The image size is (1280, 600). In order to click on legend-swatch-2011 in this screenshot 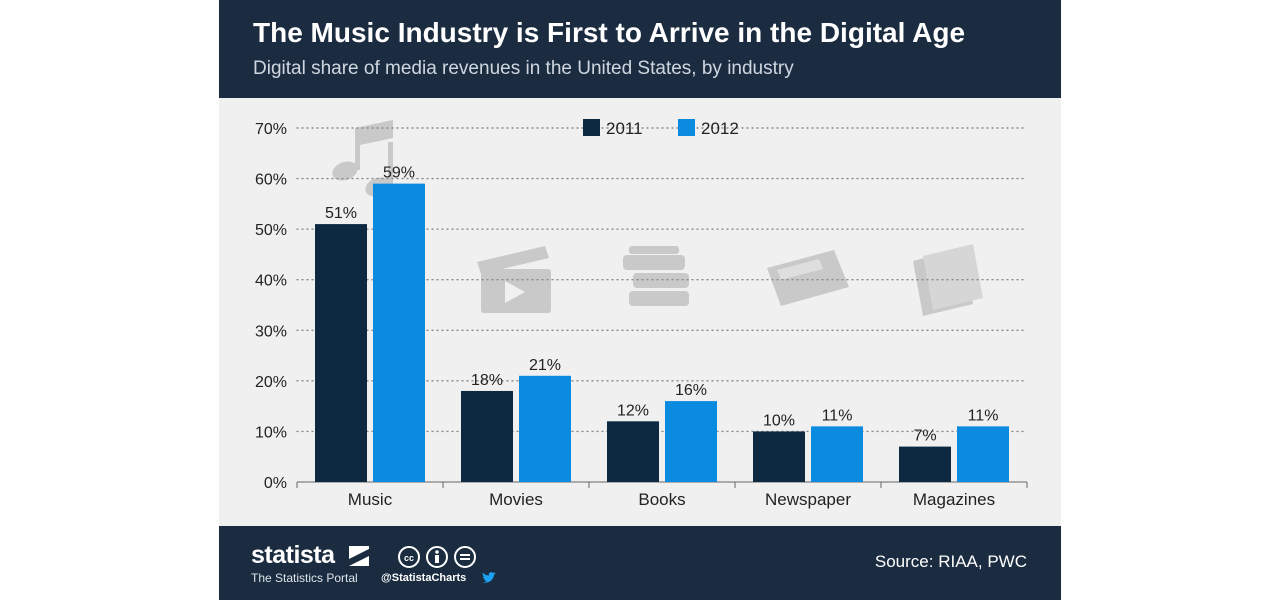, I will do `click(591, 127)`.